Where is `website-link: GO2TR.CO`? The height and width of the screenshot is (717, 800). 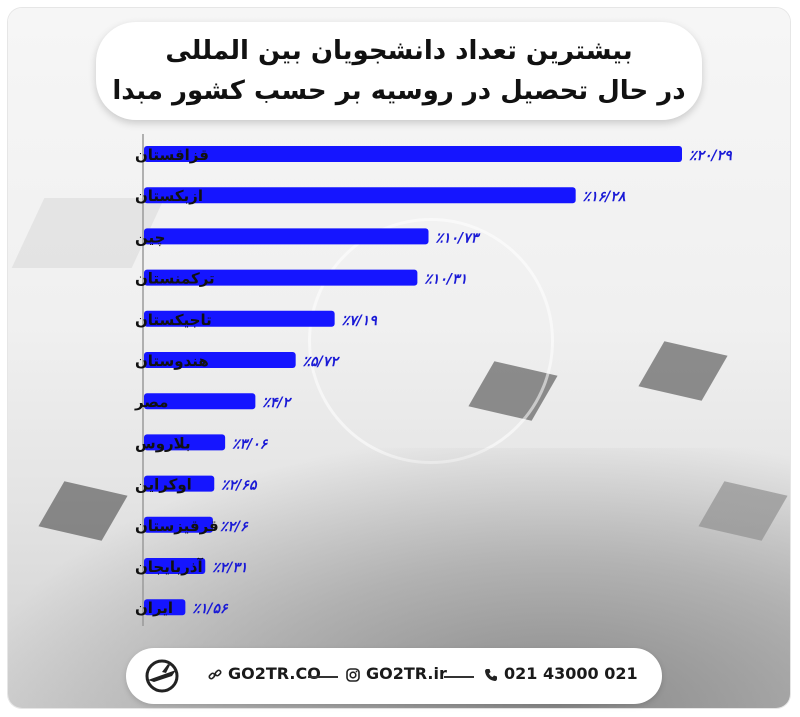 website-link: GO2TR.CO is located at coordinates (264, 673).